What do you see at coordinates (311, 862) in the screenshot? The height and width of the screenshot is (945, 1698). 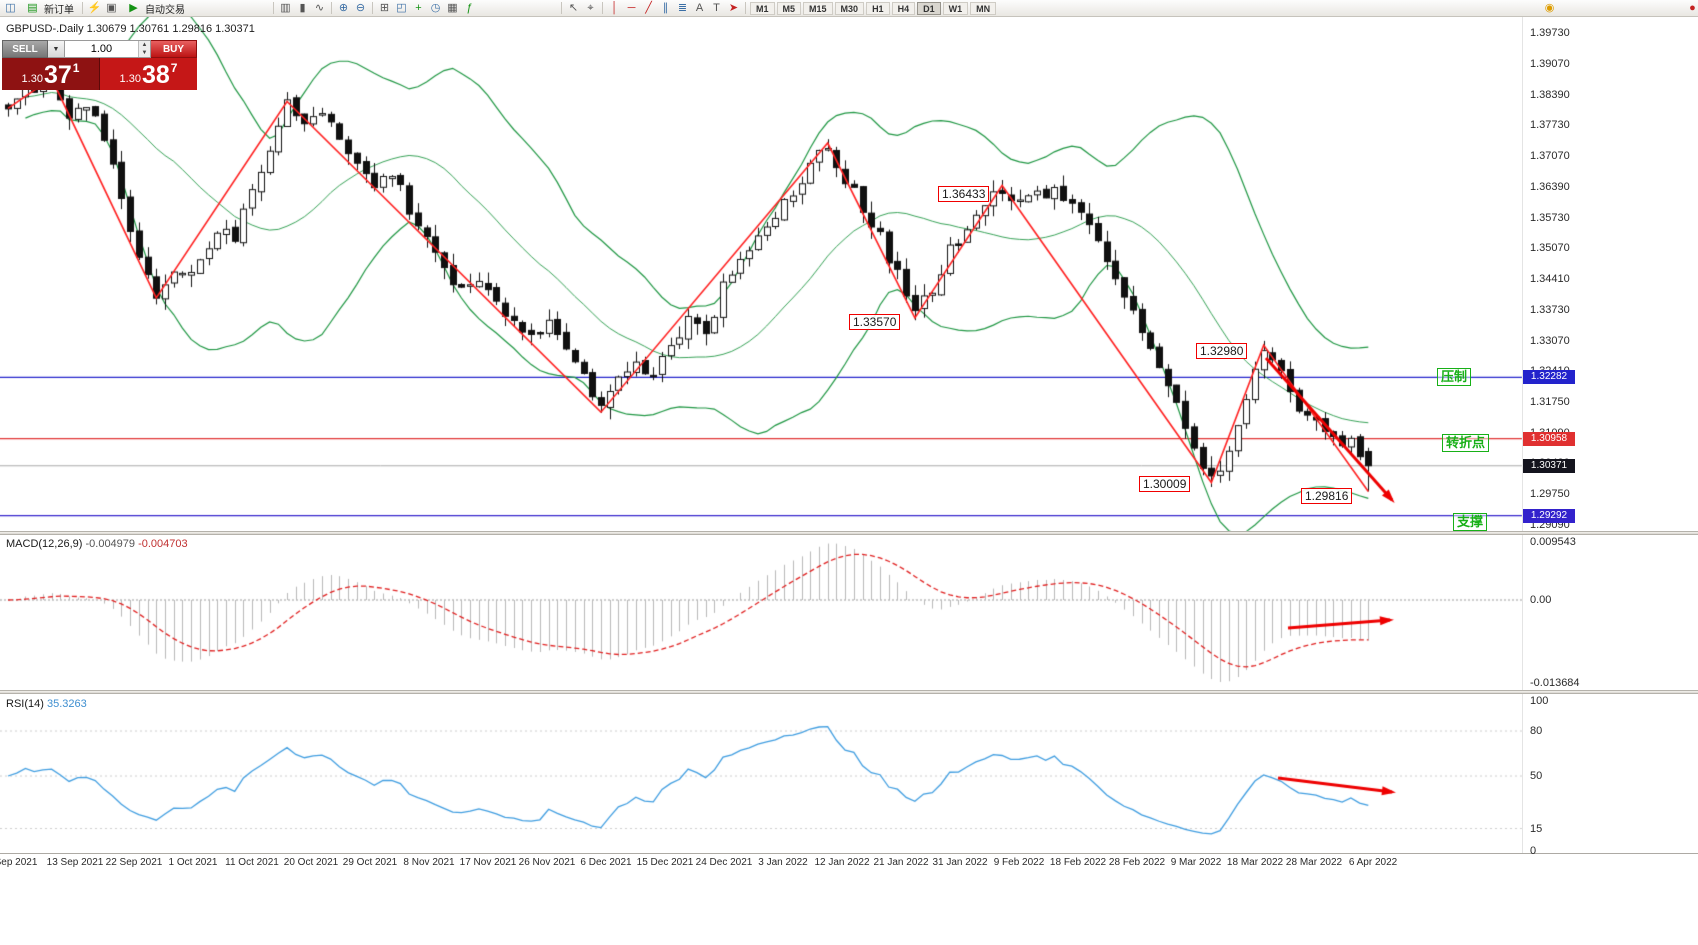 I see `time-axis-label: 20 Oct 2021` at bounding box center [311, 862].